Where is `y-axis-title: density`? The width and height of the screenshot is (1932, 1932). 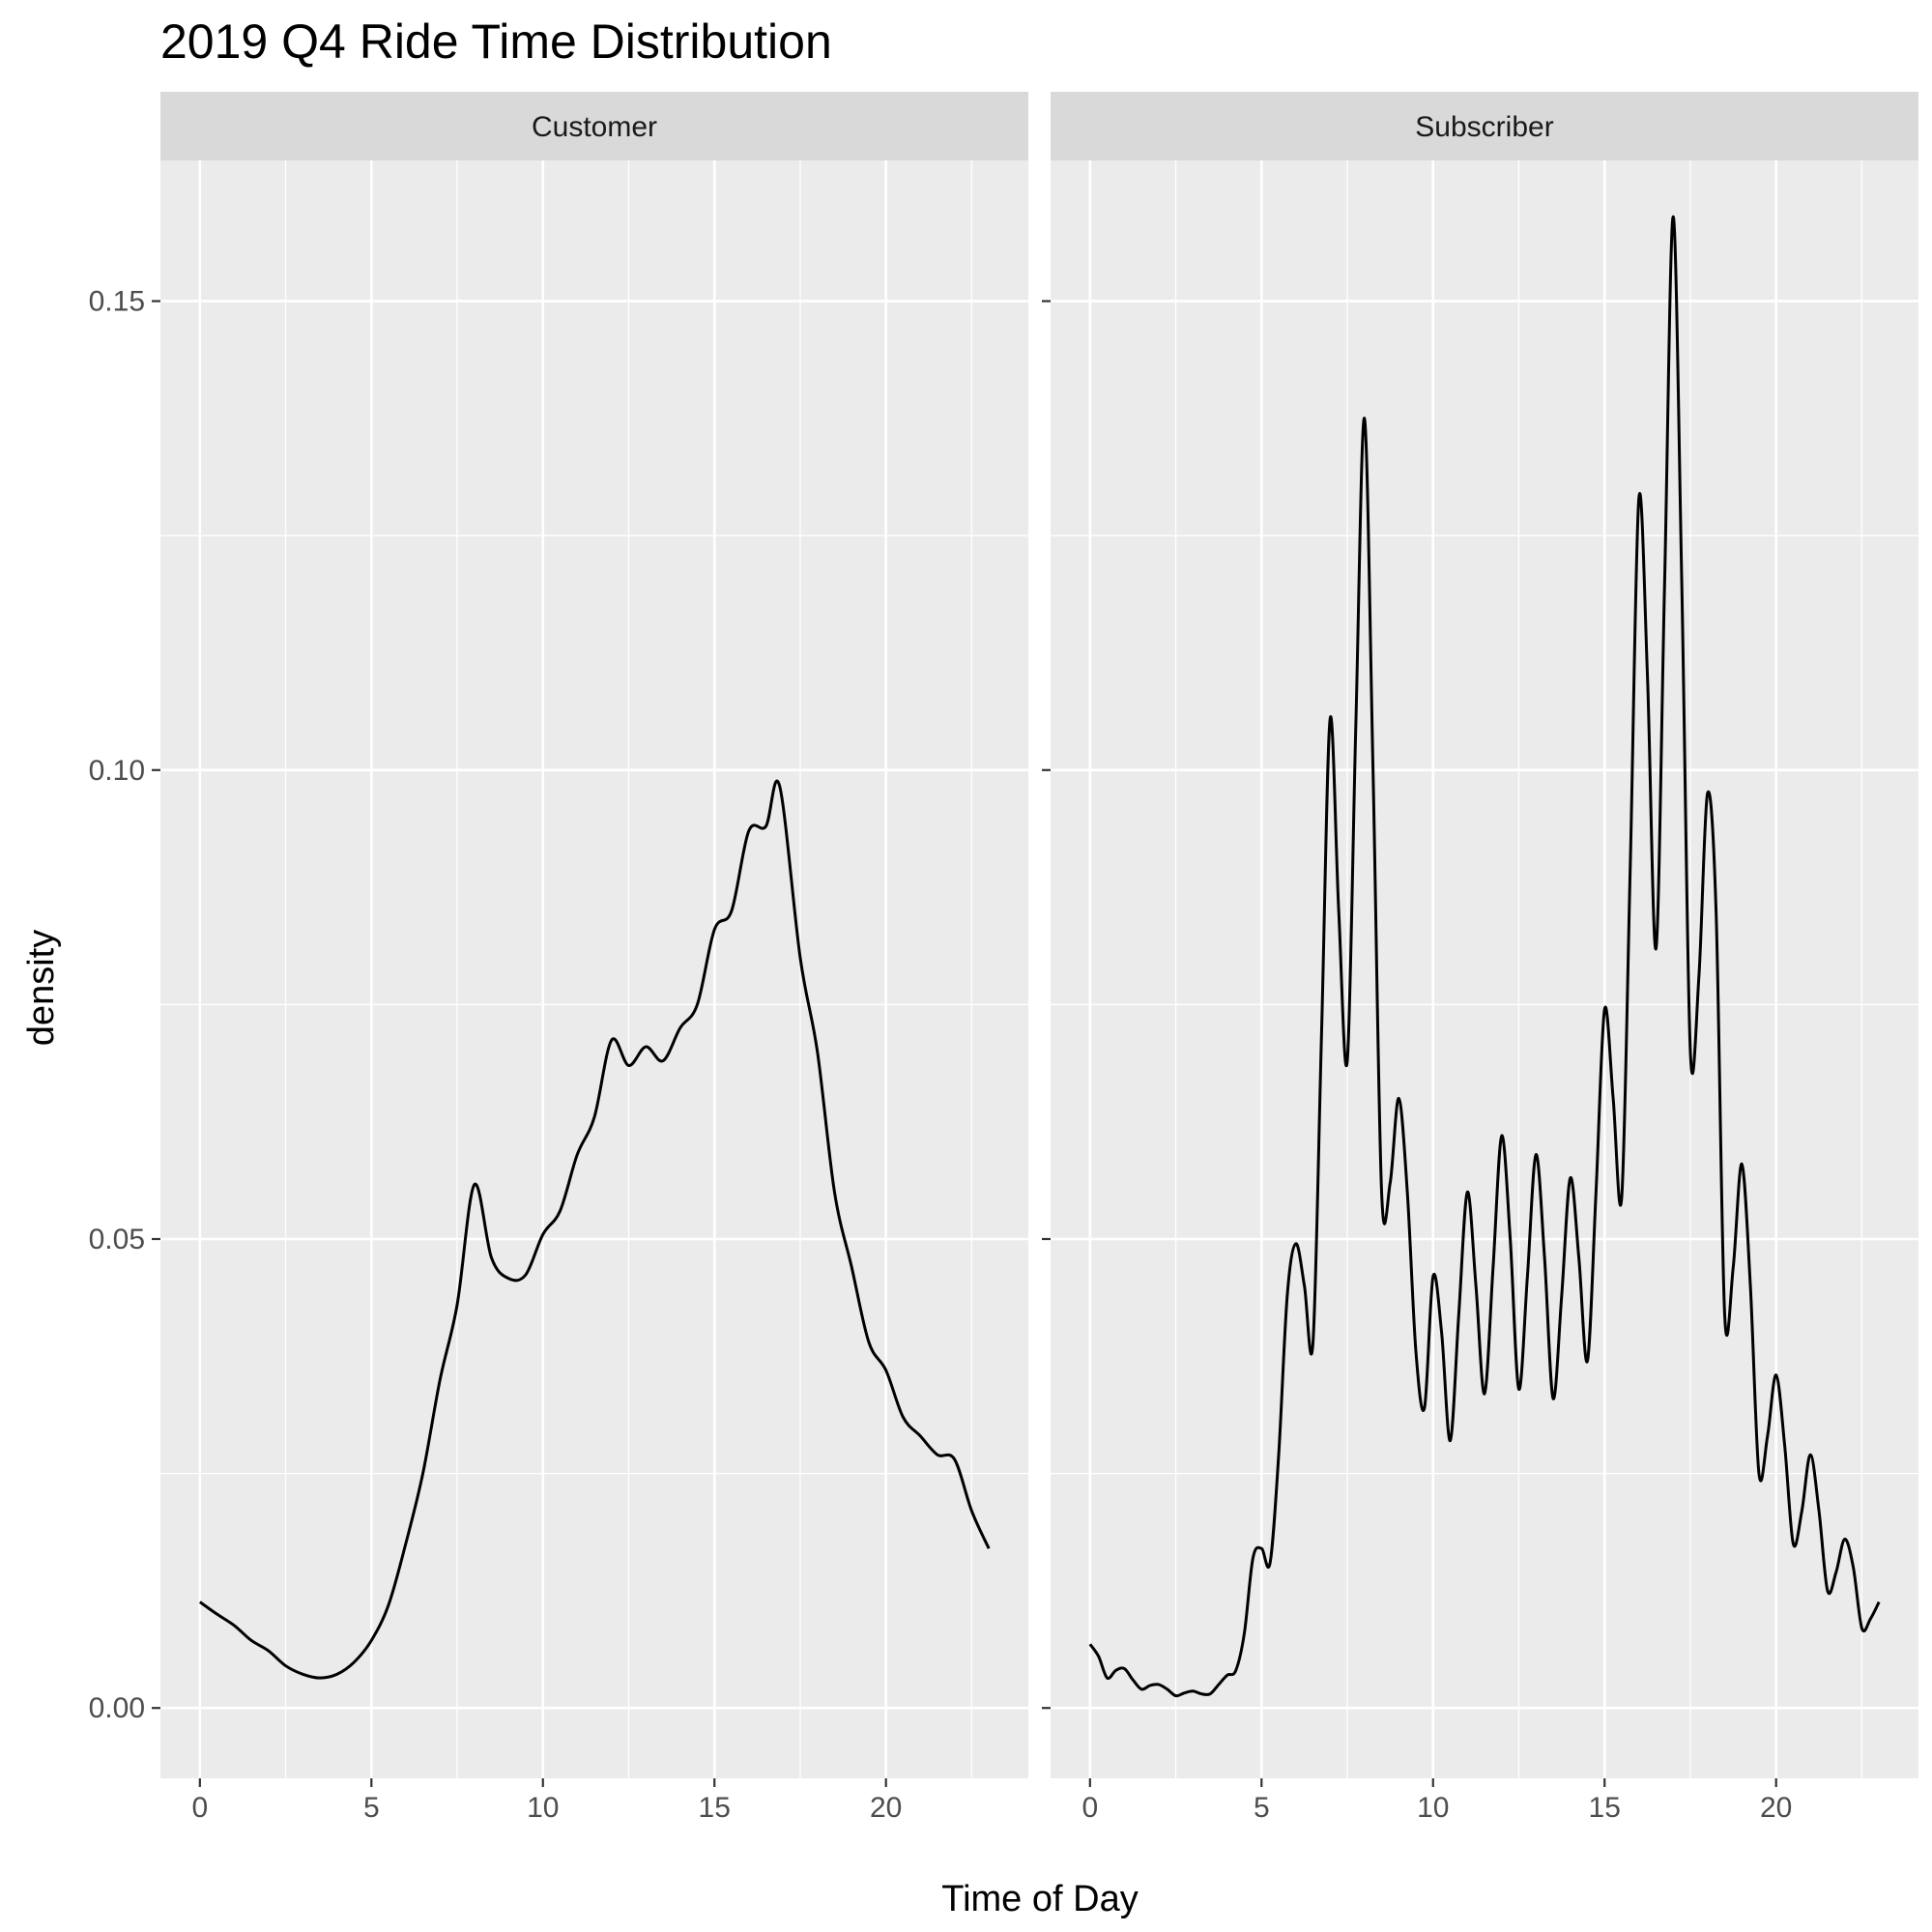 y-axis-title: density is located at coordinates (41, 988).